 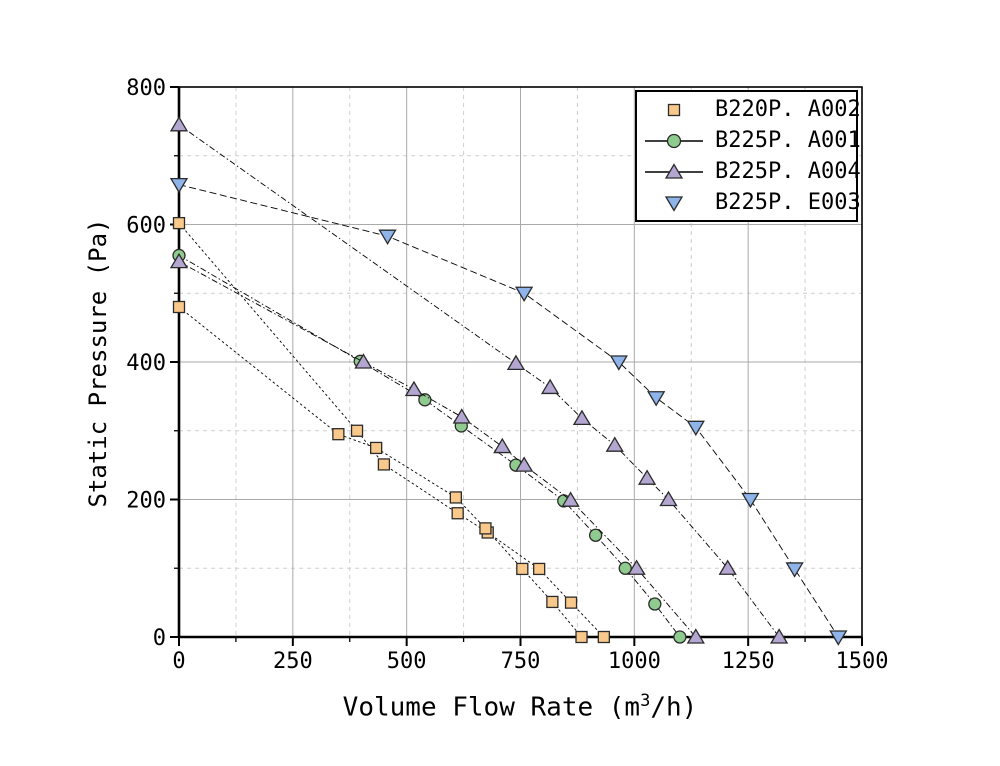 What do you see at coordinates (159, 638) in the screenshot?
I see `y-tick-label: 0` at bounding box center [159, 638].